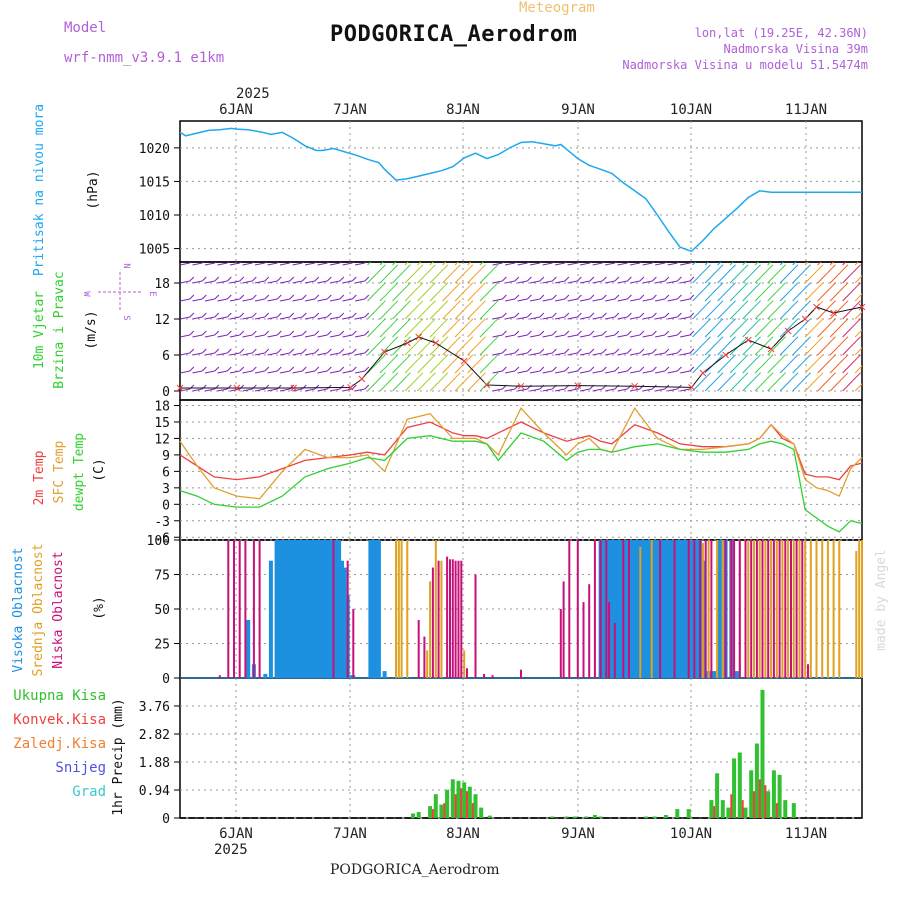  I want to click on precip-bar-total_precip, so click(785, 809).